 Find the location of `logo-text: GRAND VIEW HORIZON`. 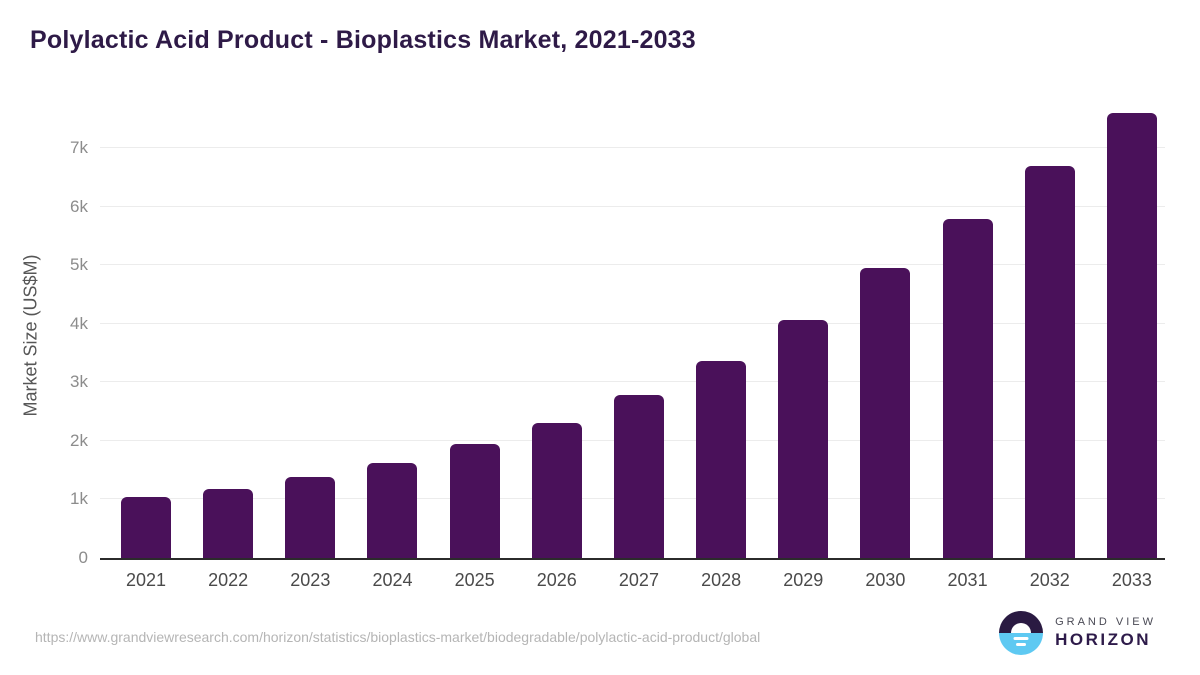

logo-text: GRAND VIEW HORIZON is located at coordinates (1105, 633).